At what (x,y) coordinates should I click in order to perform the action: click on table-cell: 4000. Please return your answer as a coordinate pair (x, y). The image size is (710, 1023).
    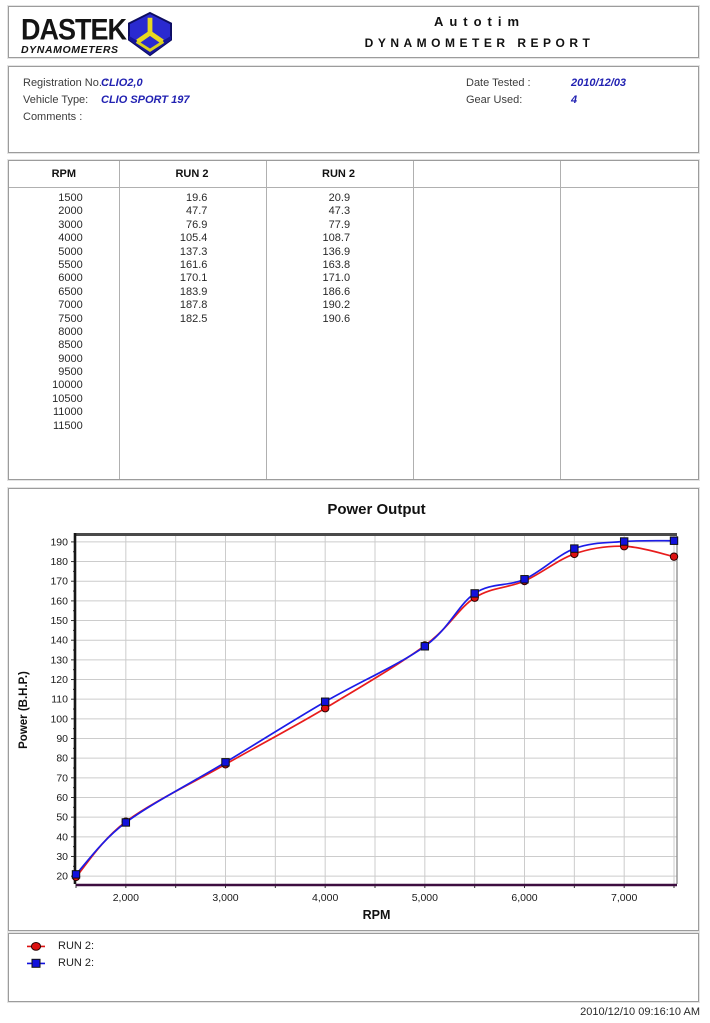
    Looking at the image, I should click on (70, 238).